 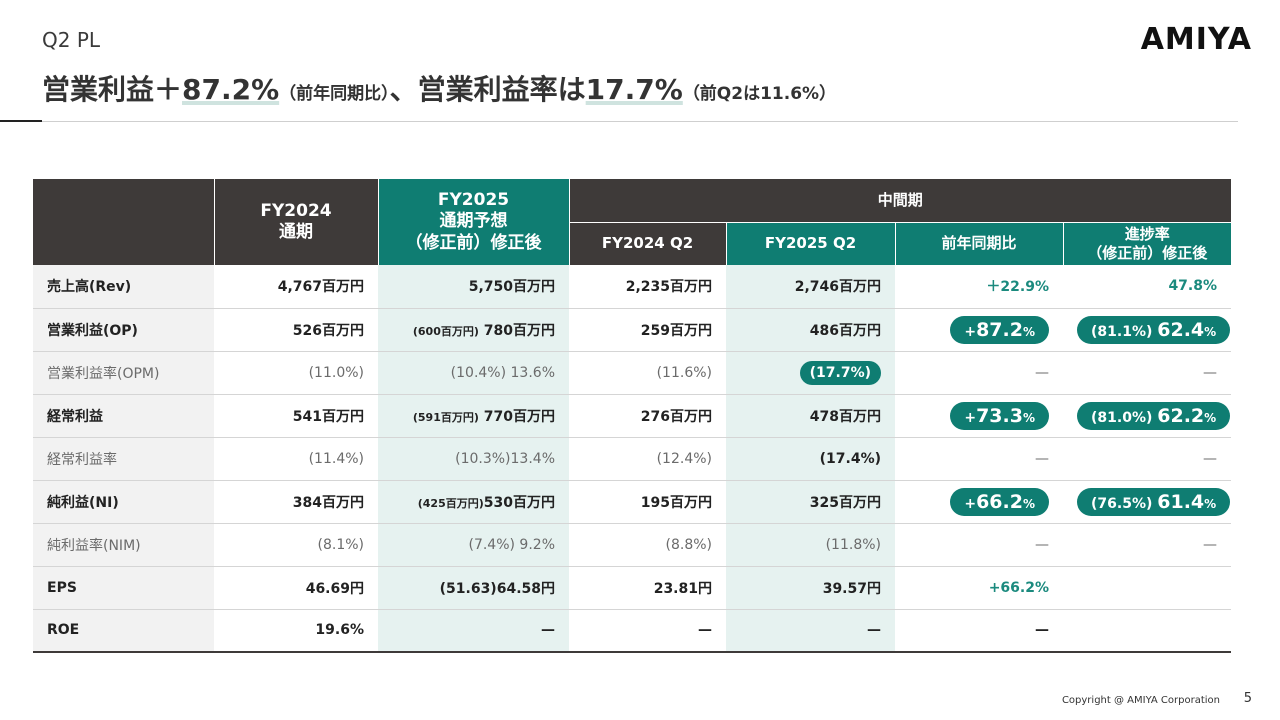 I want to click on cell-progress: (81.0%) 62.2%, so click(x=1147, y=416).